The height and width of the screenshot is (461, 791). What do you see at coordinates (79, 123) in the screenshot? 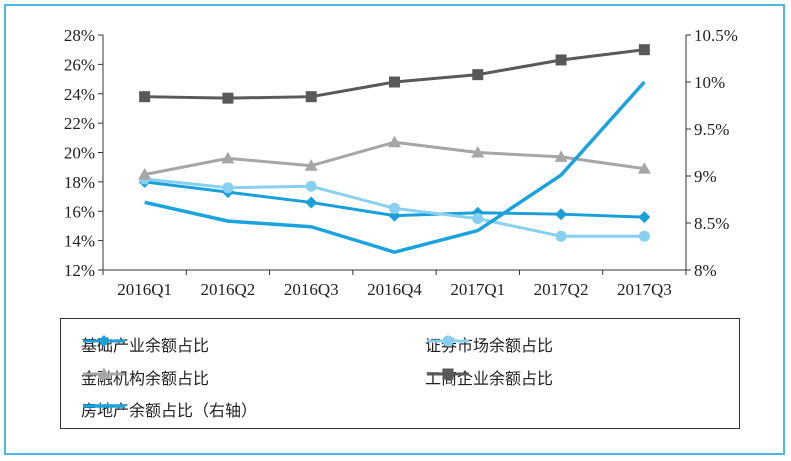
I see `y-left-tick-label: 22%` at bounding box center [79, 123].